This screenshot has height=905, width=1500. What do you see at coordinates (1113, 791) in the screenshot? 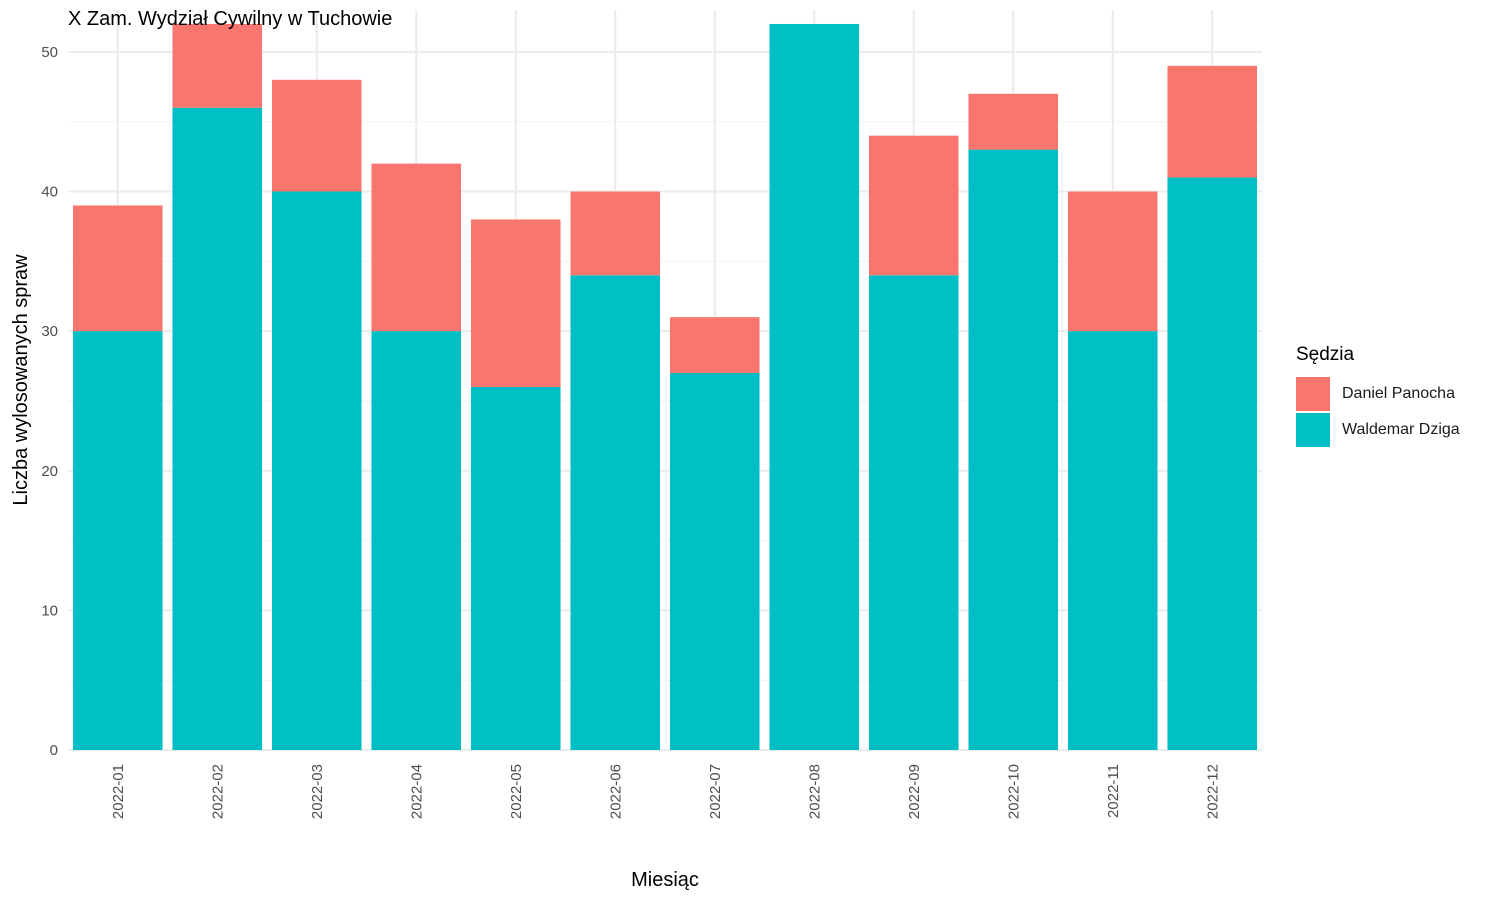
I see `x-tick-label: 2022-11` at bounding box center [1113, 791].